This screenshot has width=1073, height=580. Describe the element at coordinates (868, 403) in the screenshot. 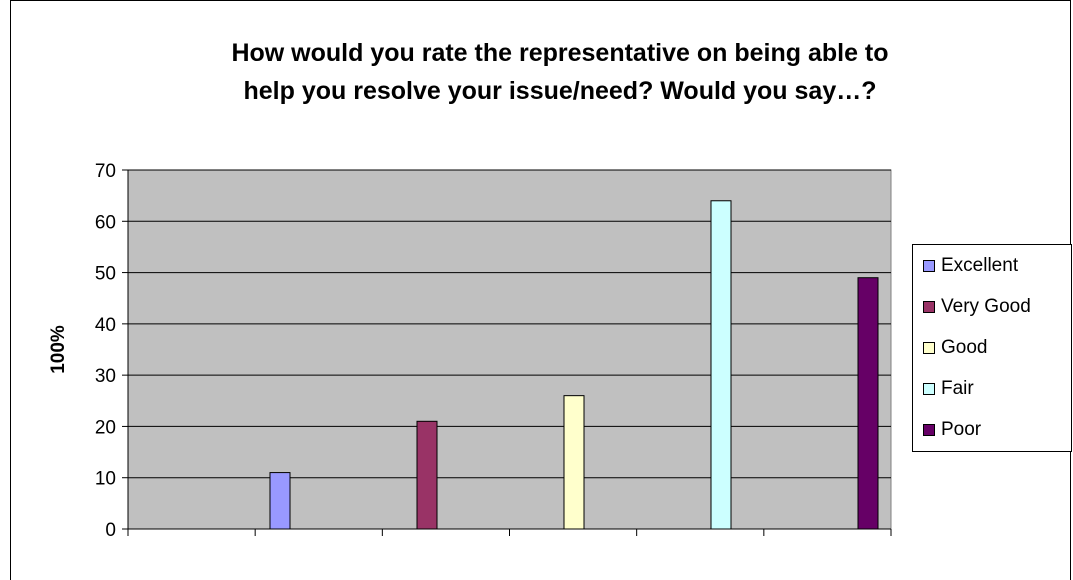

I see `bar-poor` at that location.